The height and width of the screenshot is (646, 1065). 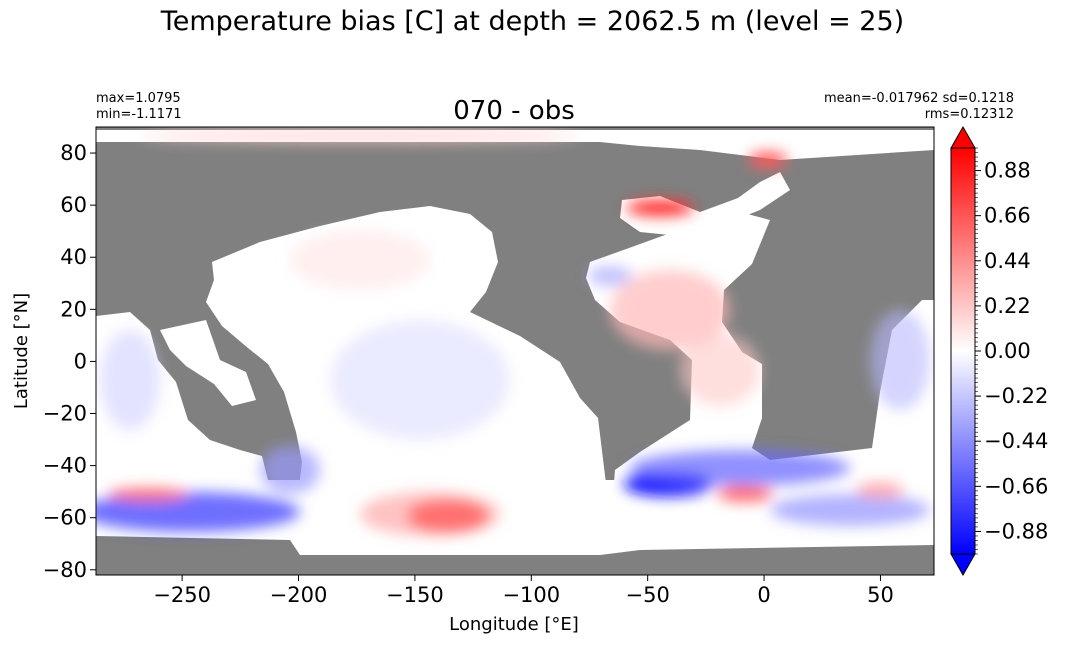 I want to click on y-axis: −80 −60 −40 −20 0 20 40 60 80, so click(x=69, y=361).